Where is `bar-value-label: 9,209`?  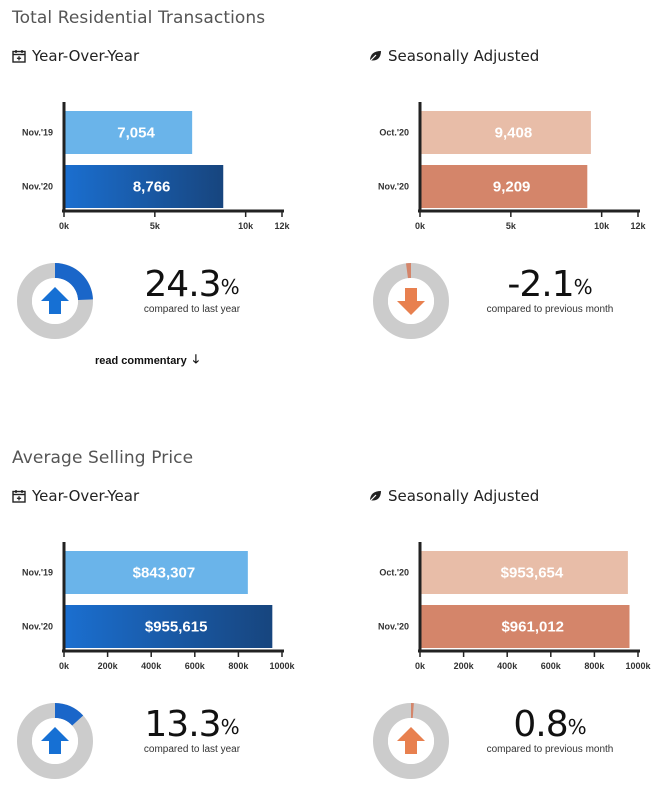 bar-value-label: 9,209 is located at coordinates (512, 187).